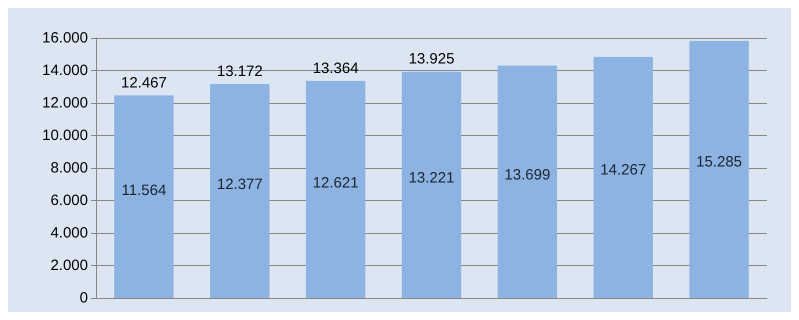 The width and height of the screenshot is (799, 320). I want to click on annotation: 14.267, so click(623, 170).